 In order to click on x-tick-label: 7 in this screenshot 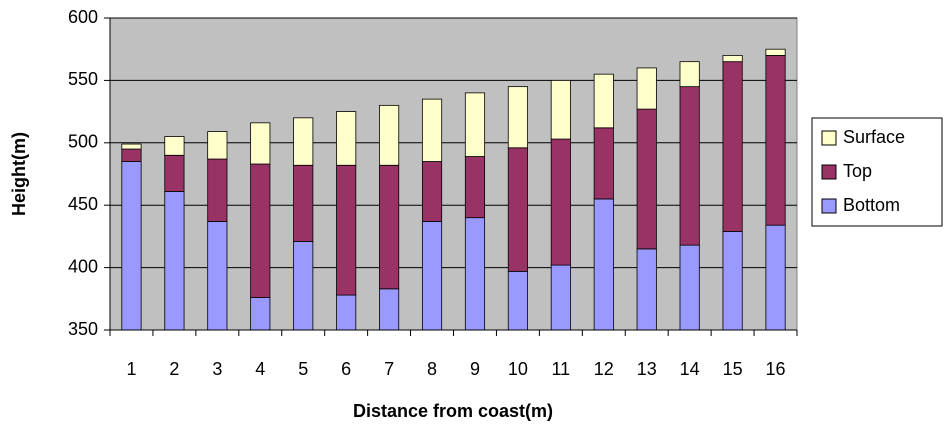, I will do `click(389, 369)`.